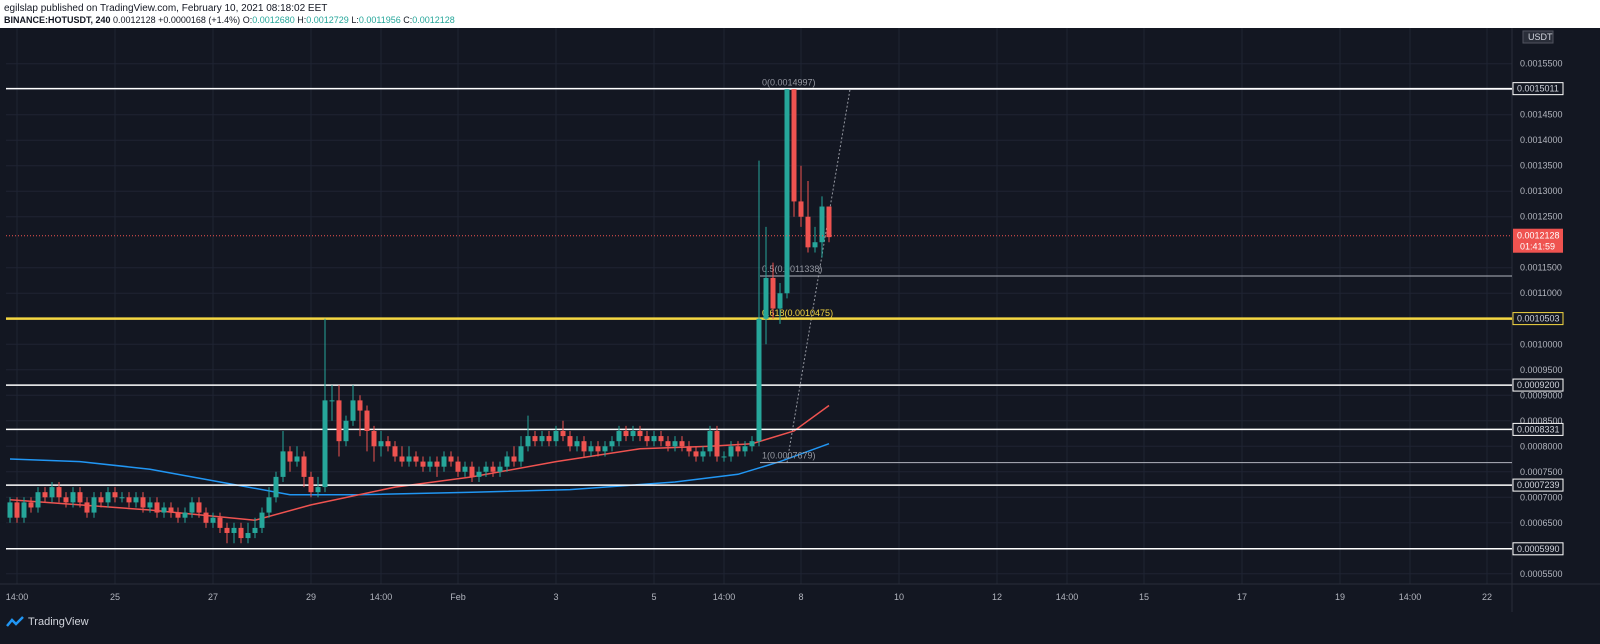  I want to click on price-scale-label: 0.0014500, so click(1541, 115).